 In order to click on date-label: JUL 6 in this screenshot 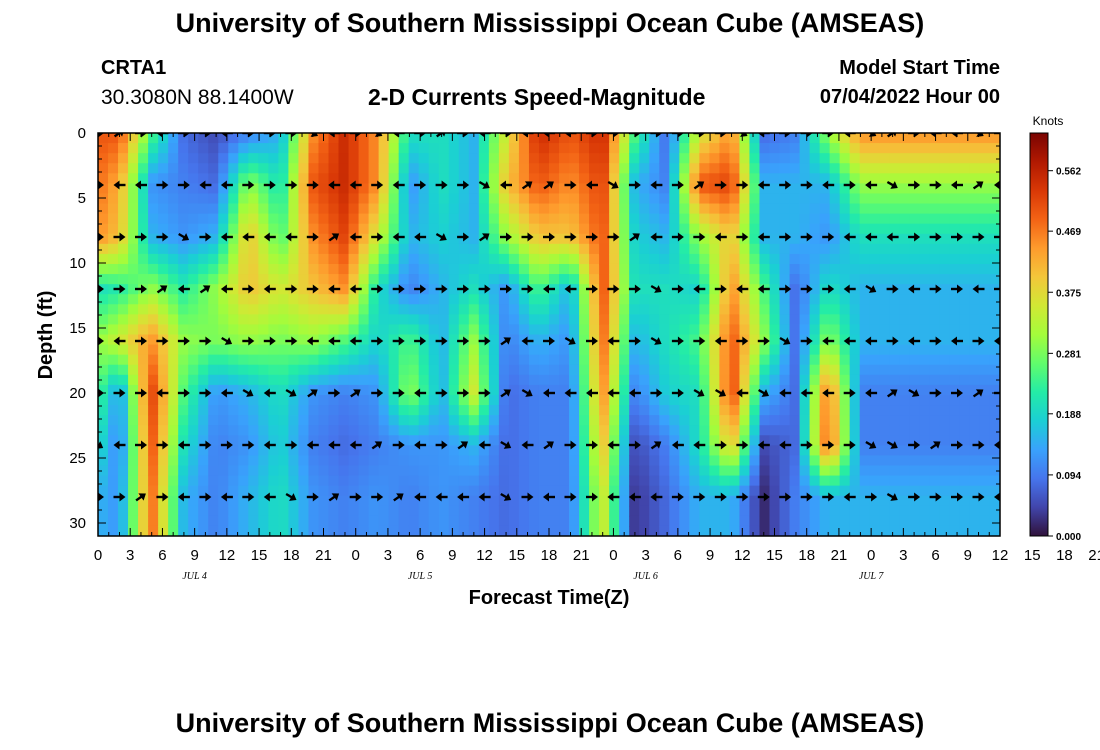, I will do `click(645, 576)`.